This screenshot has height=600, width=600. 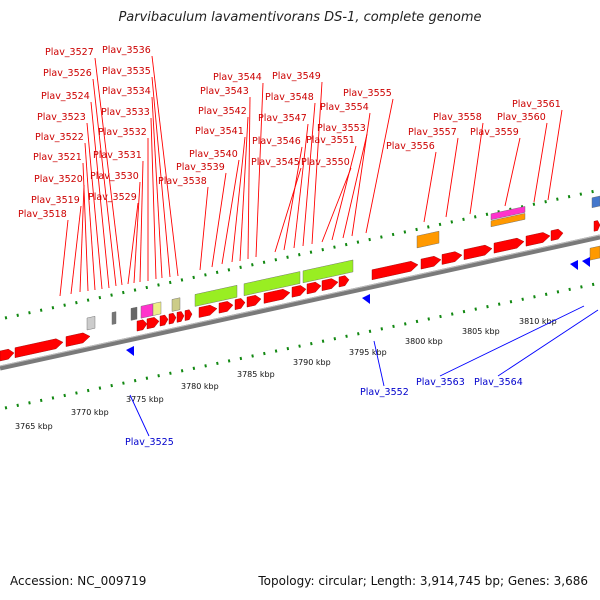 I want to click on forward-gene-label: Plav_3538, so click(x=182, y=181).